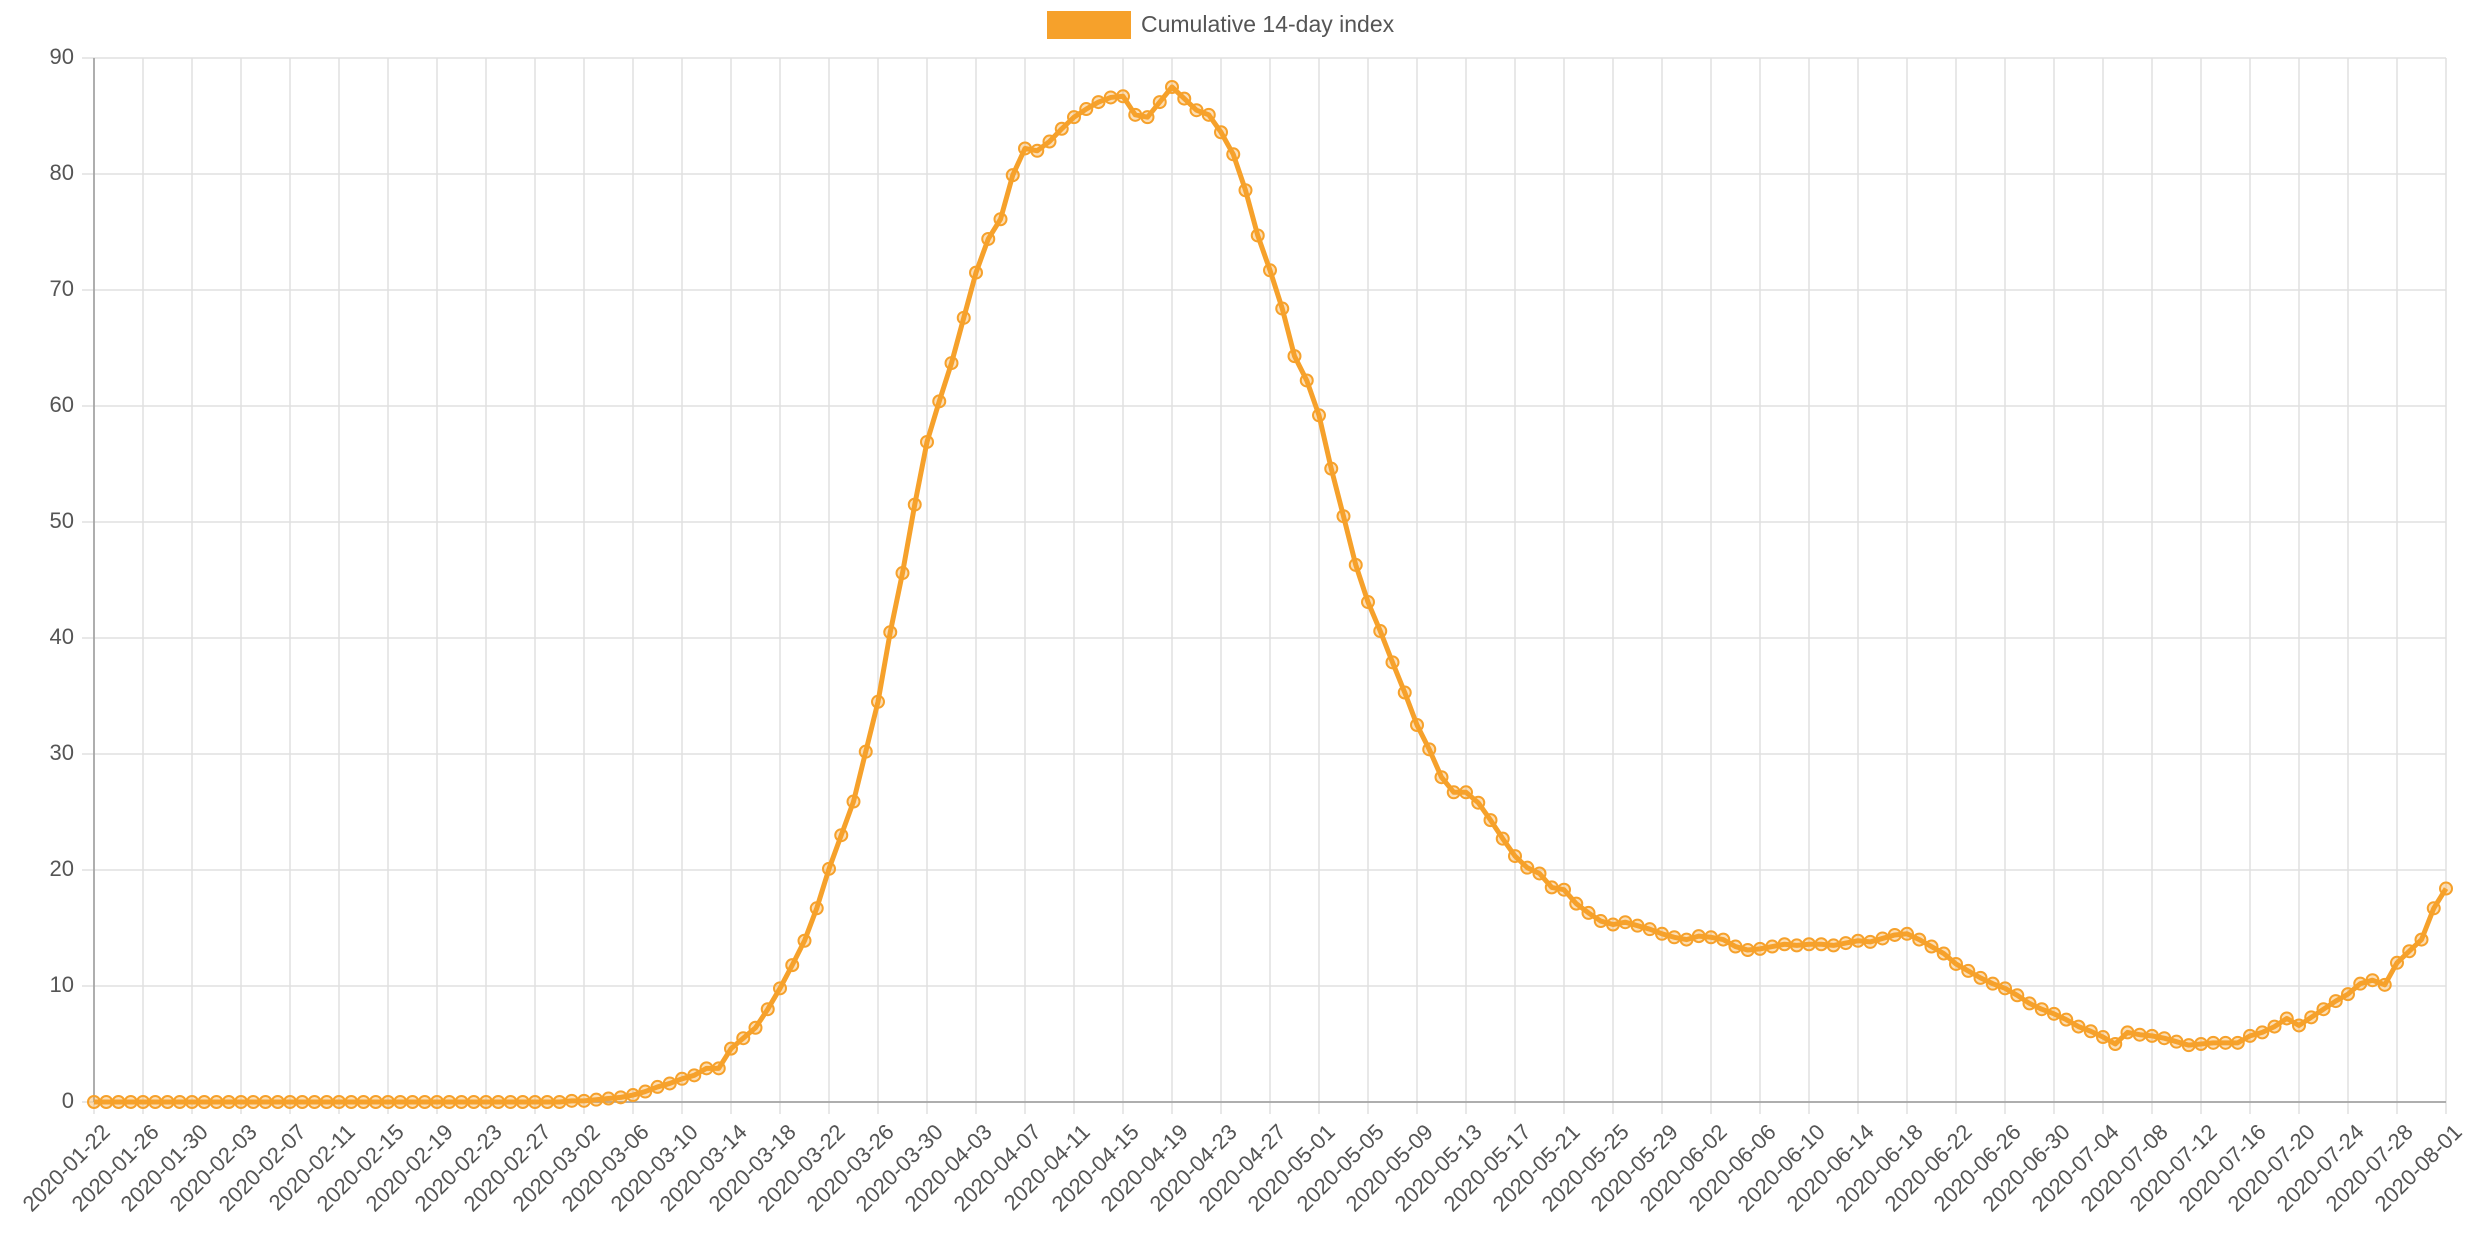 This screenshot has height=1258, width=2470. I want to click on y-tick-label: 50, so click(62, 520).